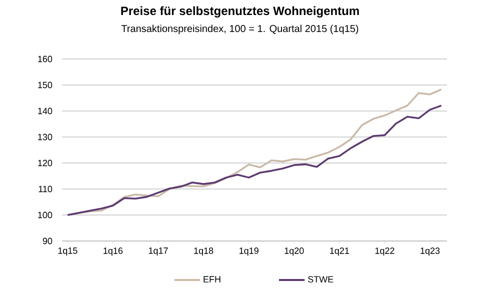 This screenshot has height=300, width=500. What do you see at coordinates (45, 137) in the screenshot?
I see `y-tick-label: 130` at bounding box center [45, 137].